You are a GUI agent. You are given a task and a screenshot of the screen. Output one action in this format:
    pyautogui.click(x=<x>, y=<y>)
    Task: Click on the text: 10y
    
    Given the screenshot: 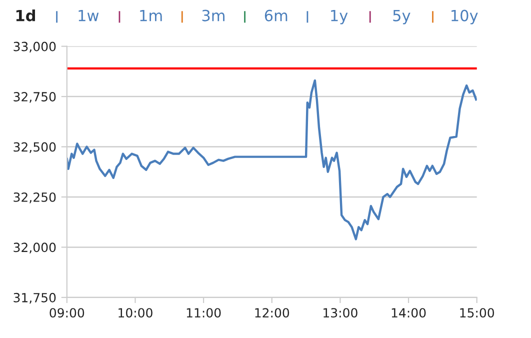 What is the action you would take?
    pyautogui.click(x=465, y=17)
    